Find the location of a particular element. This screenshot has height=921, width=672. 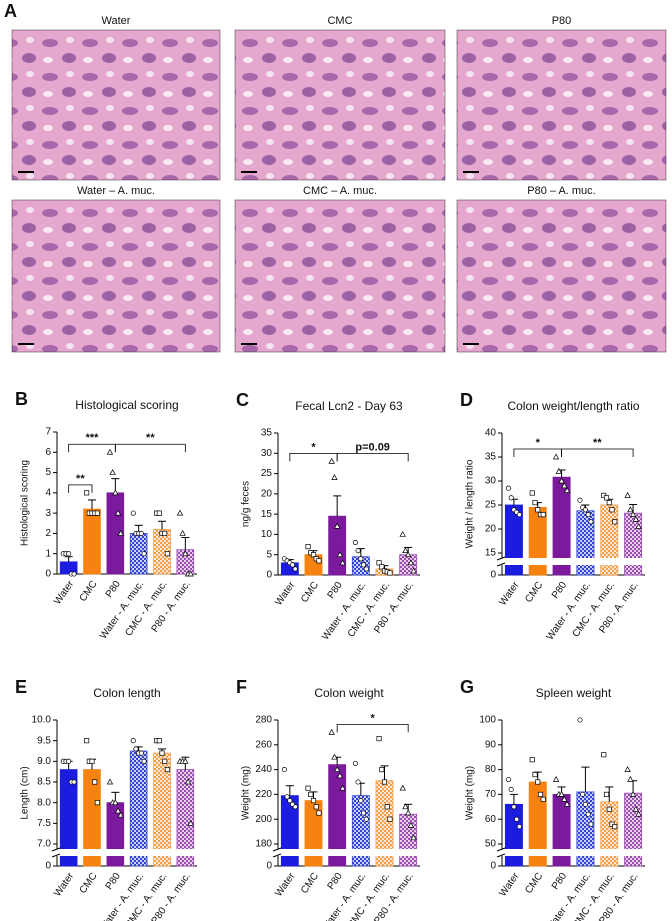

y-tick-label: 9.5 is located at coordinates (44, 740).